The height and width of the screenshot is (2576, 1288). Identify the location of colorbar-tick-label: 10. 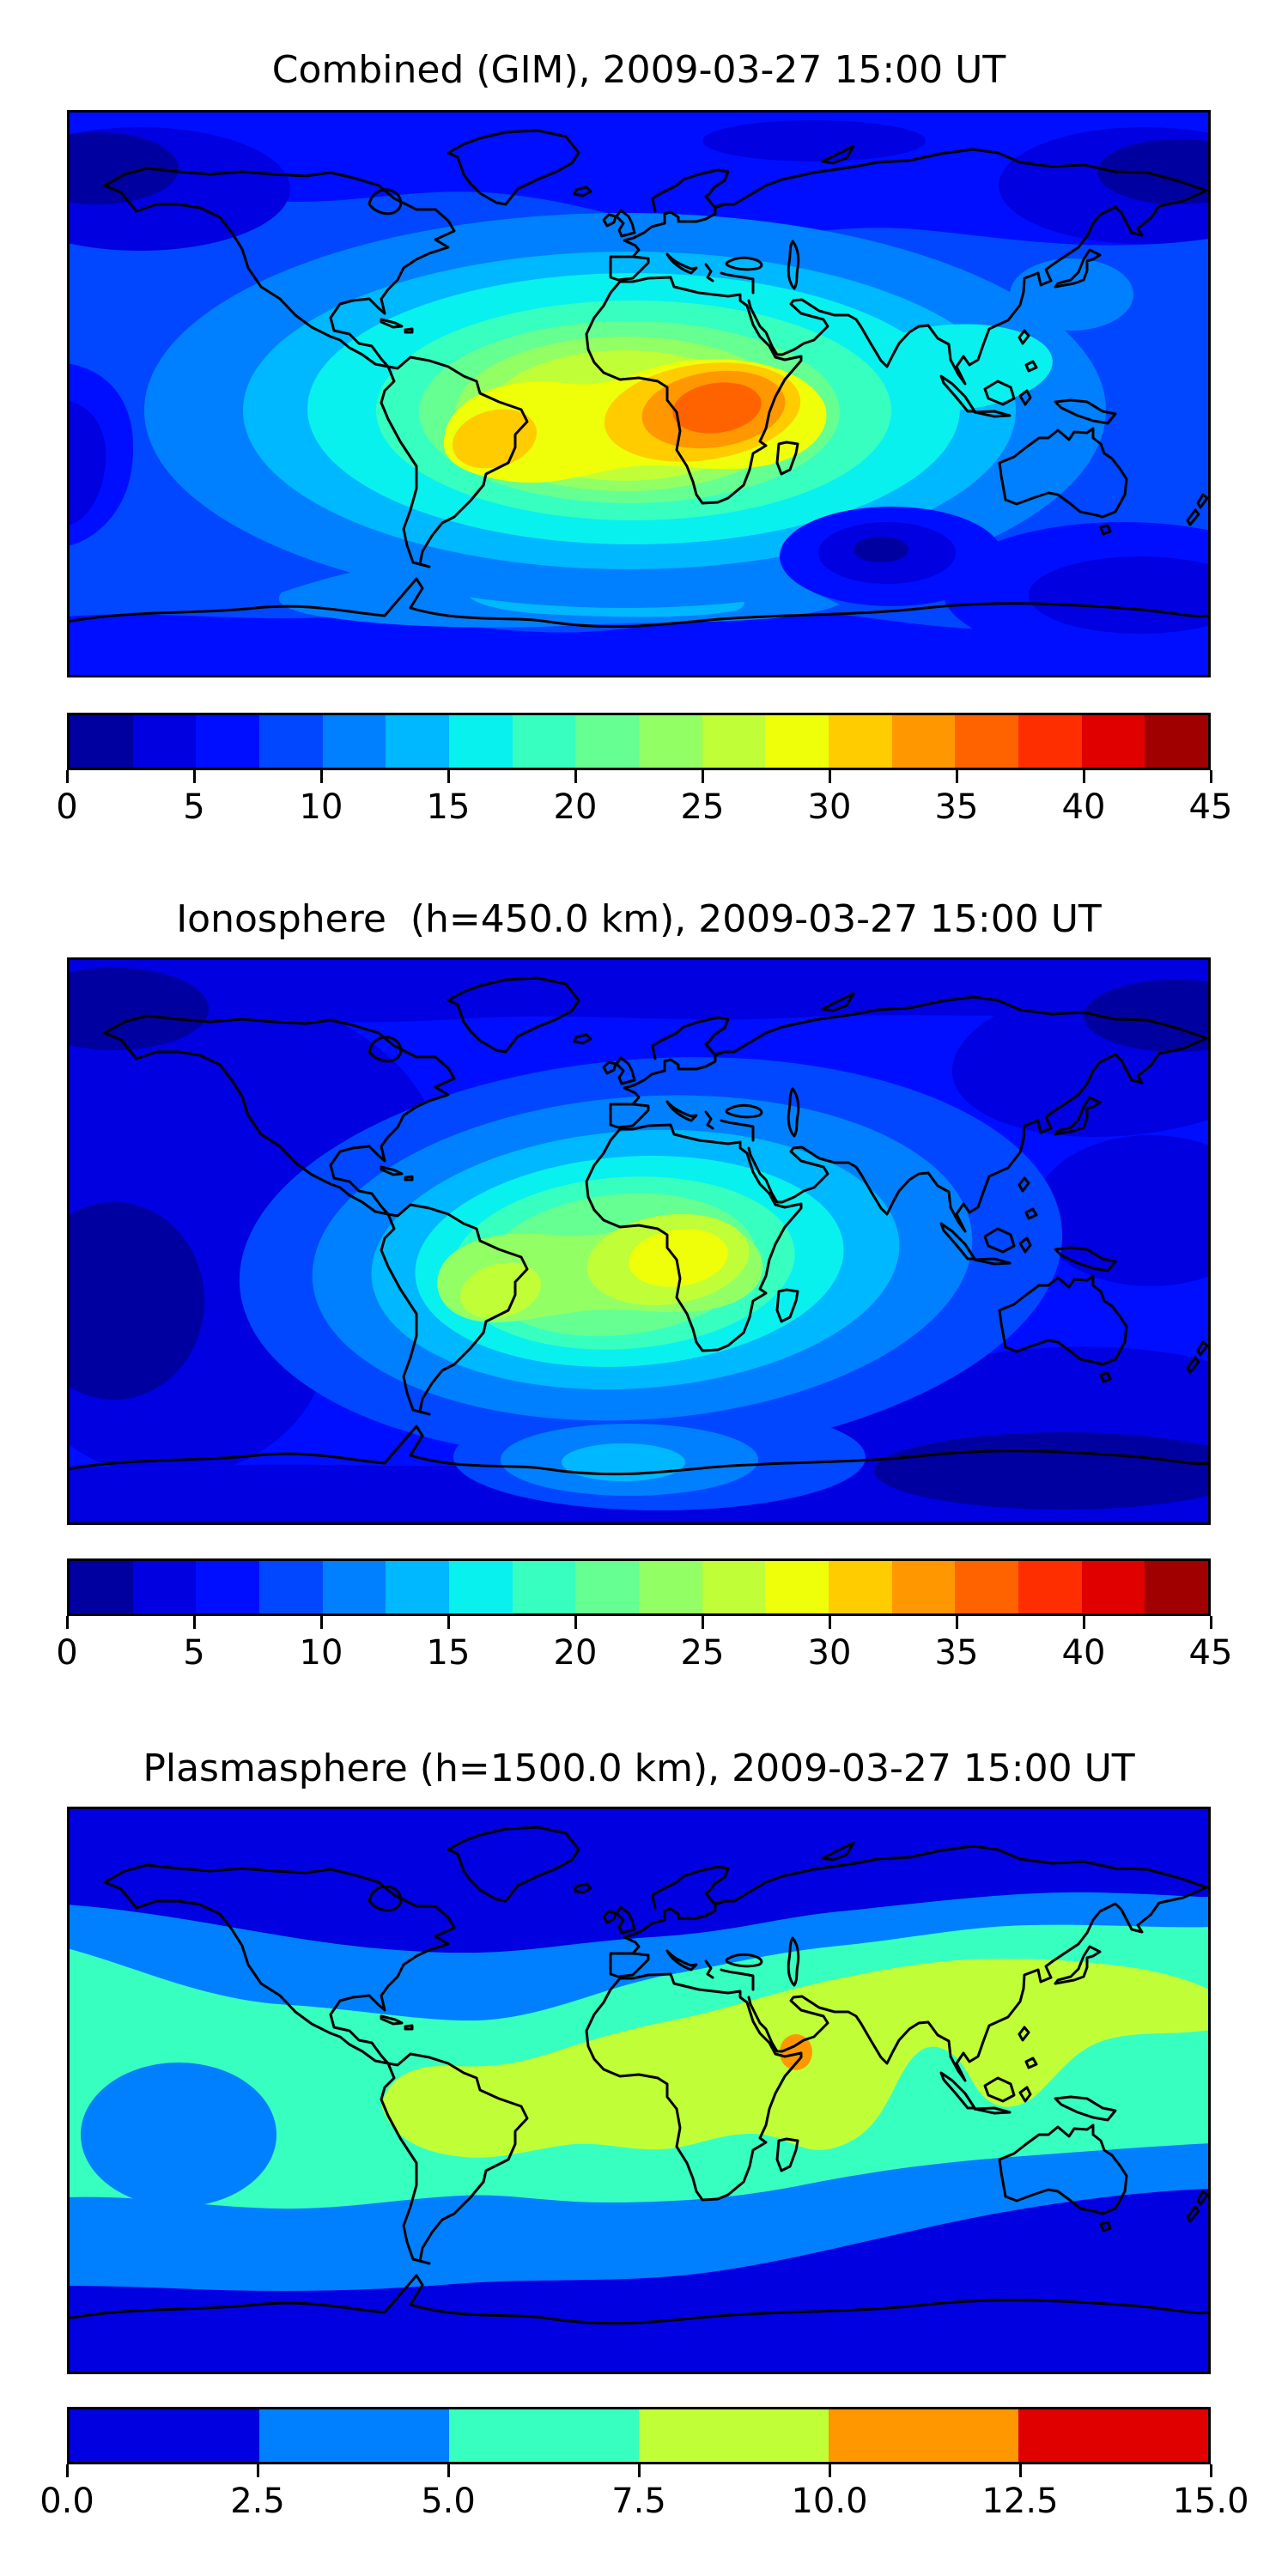
(321, 1653).